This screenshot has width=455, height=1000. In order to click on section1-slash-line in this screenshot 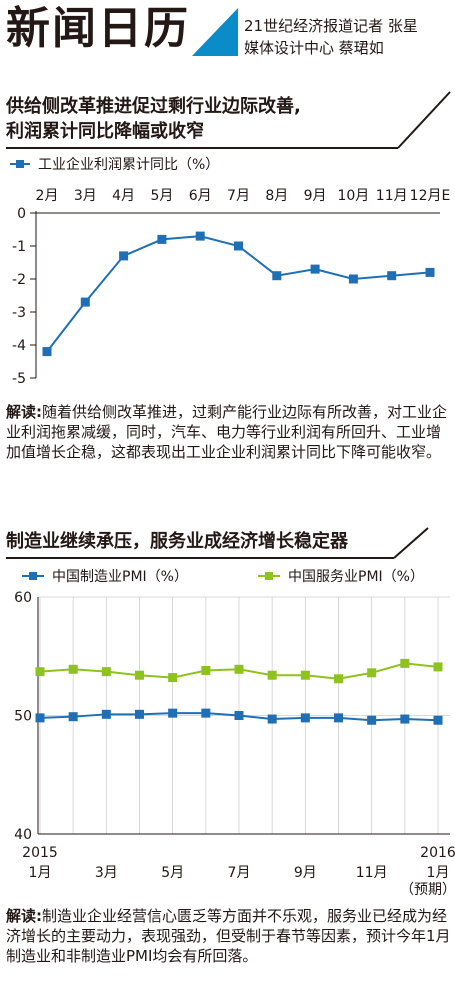, I will do `click(424, 120)`.